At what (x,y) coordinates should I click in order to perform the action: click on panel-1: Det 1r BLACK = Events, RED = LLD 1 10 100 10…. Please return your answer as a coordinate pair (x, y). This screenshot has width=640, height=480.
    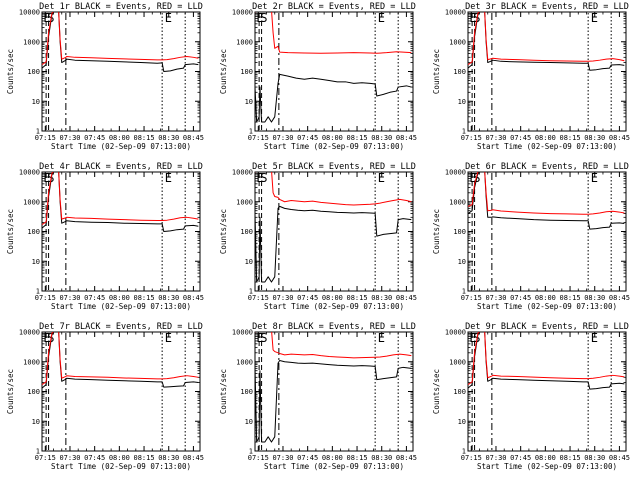
    Looking at the image, I should click on (105, 76).